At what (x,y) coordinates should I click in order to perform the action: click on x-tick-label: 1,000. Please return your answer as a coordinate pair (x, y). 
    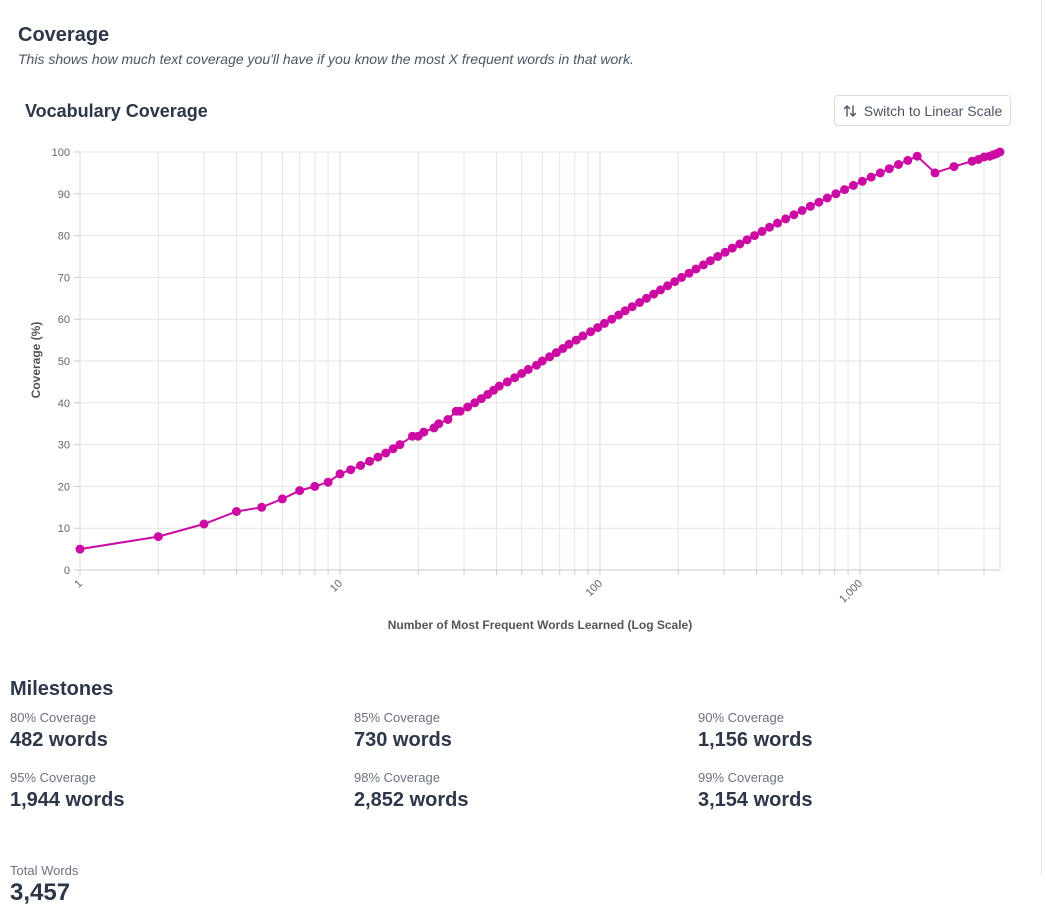
    Looking at the image, I should click on (851, 592).